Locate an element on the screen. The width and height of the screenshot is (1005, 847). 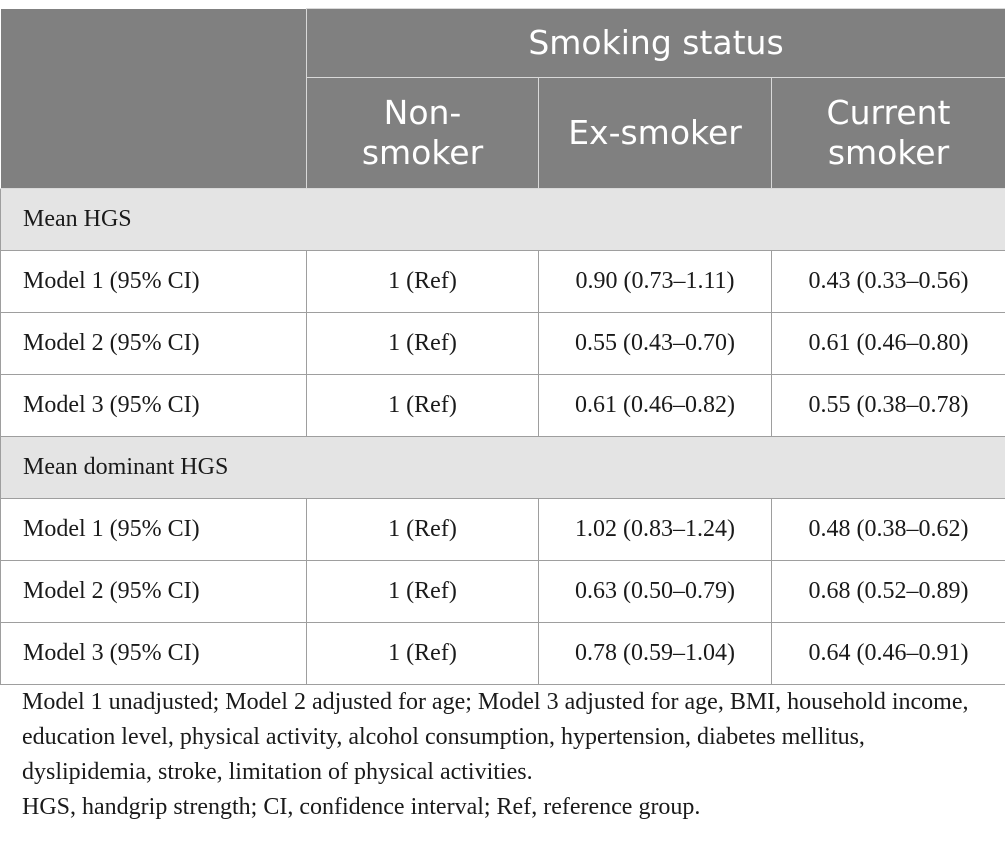
column-header-current-smoker: Current smoker is located at coordinates (887, 133).